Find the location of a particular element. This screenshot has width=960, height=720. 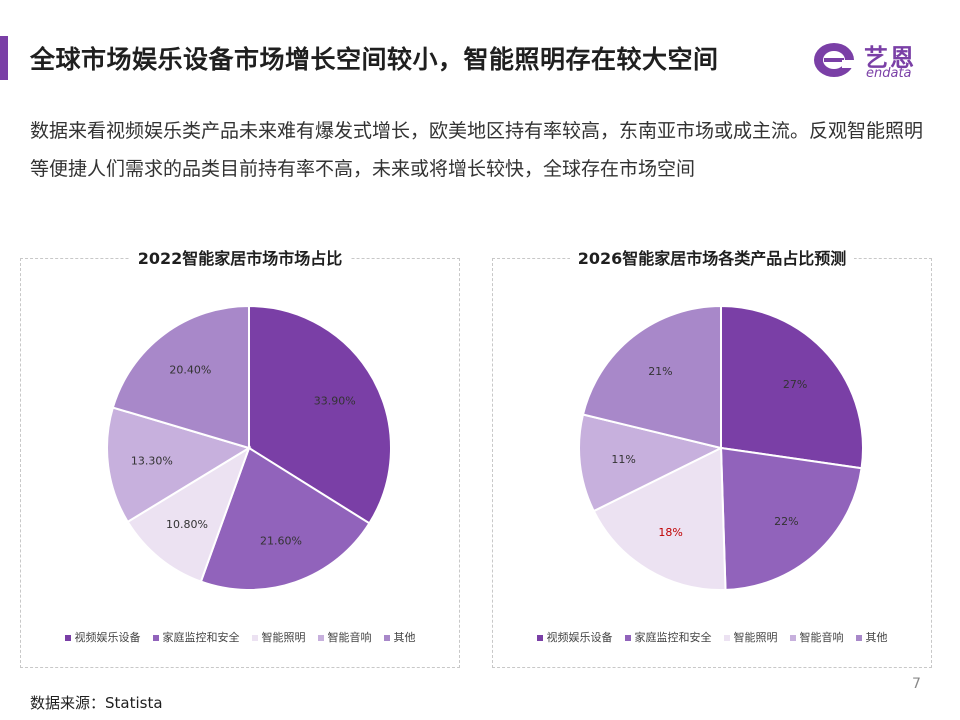

logo-text-en: endata is located at coordinates (889, 73).